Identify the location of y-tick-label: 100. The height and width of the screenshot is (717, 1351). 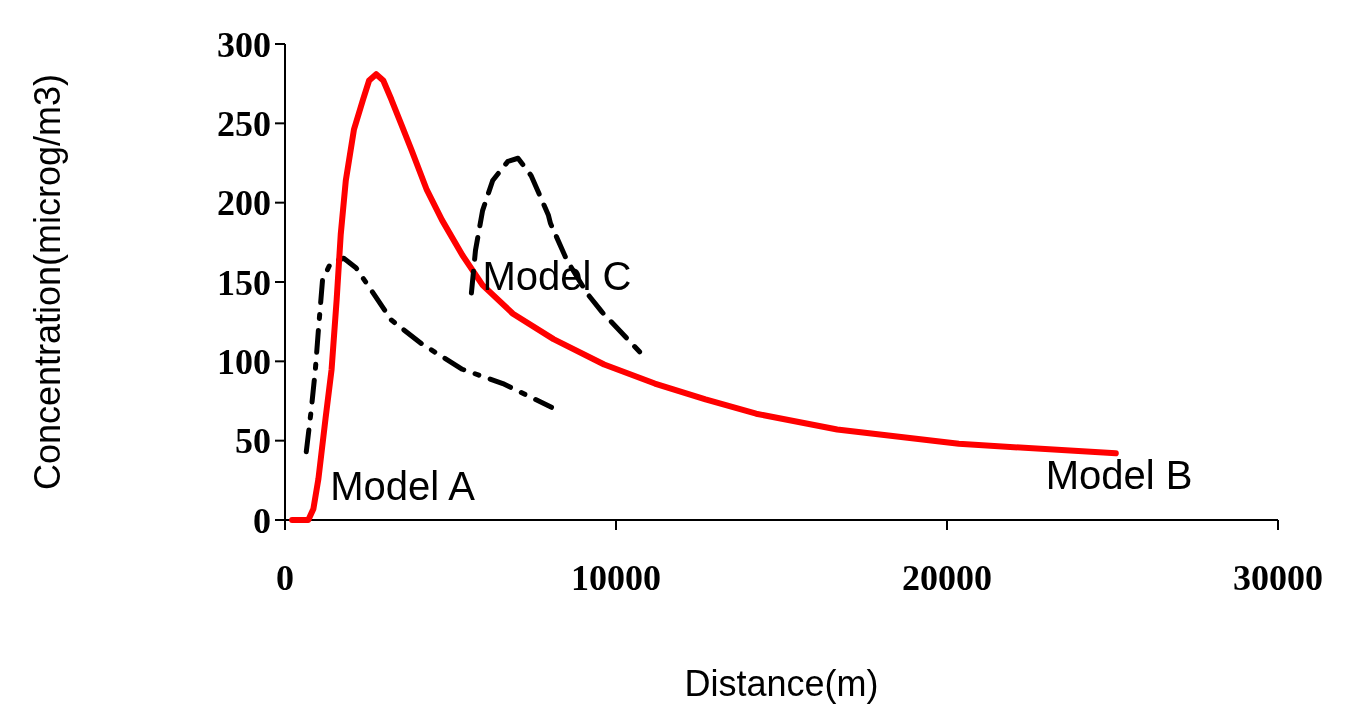
(244, 361).